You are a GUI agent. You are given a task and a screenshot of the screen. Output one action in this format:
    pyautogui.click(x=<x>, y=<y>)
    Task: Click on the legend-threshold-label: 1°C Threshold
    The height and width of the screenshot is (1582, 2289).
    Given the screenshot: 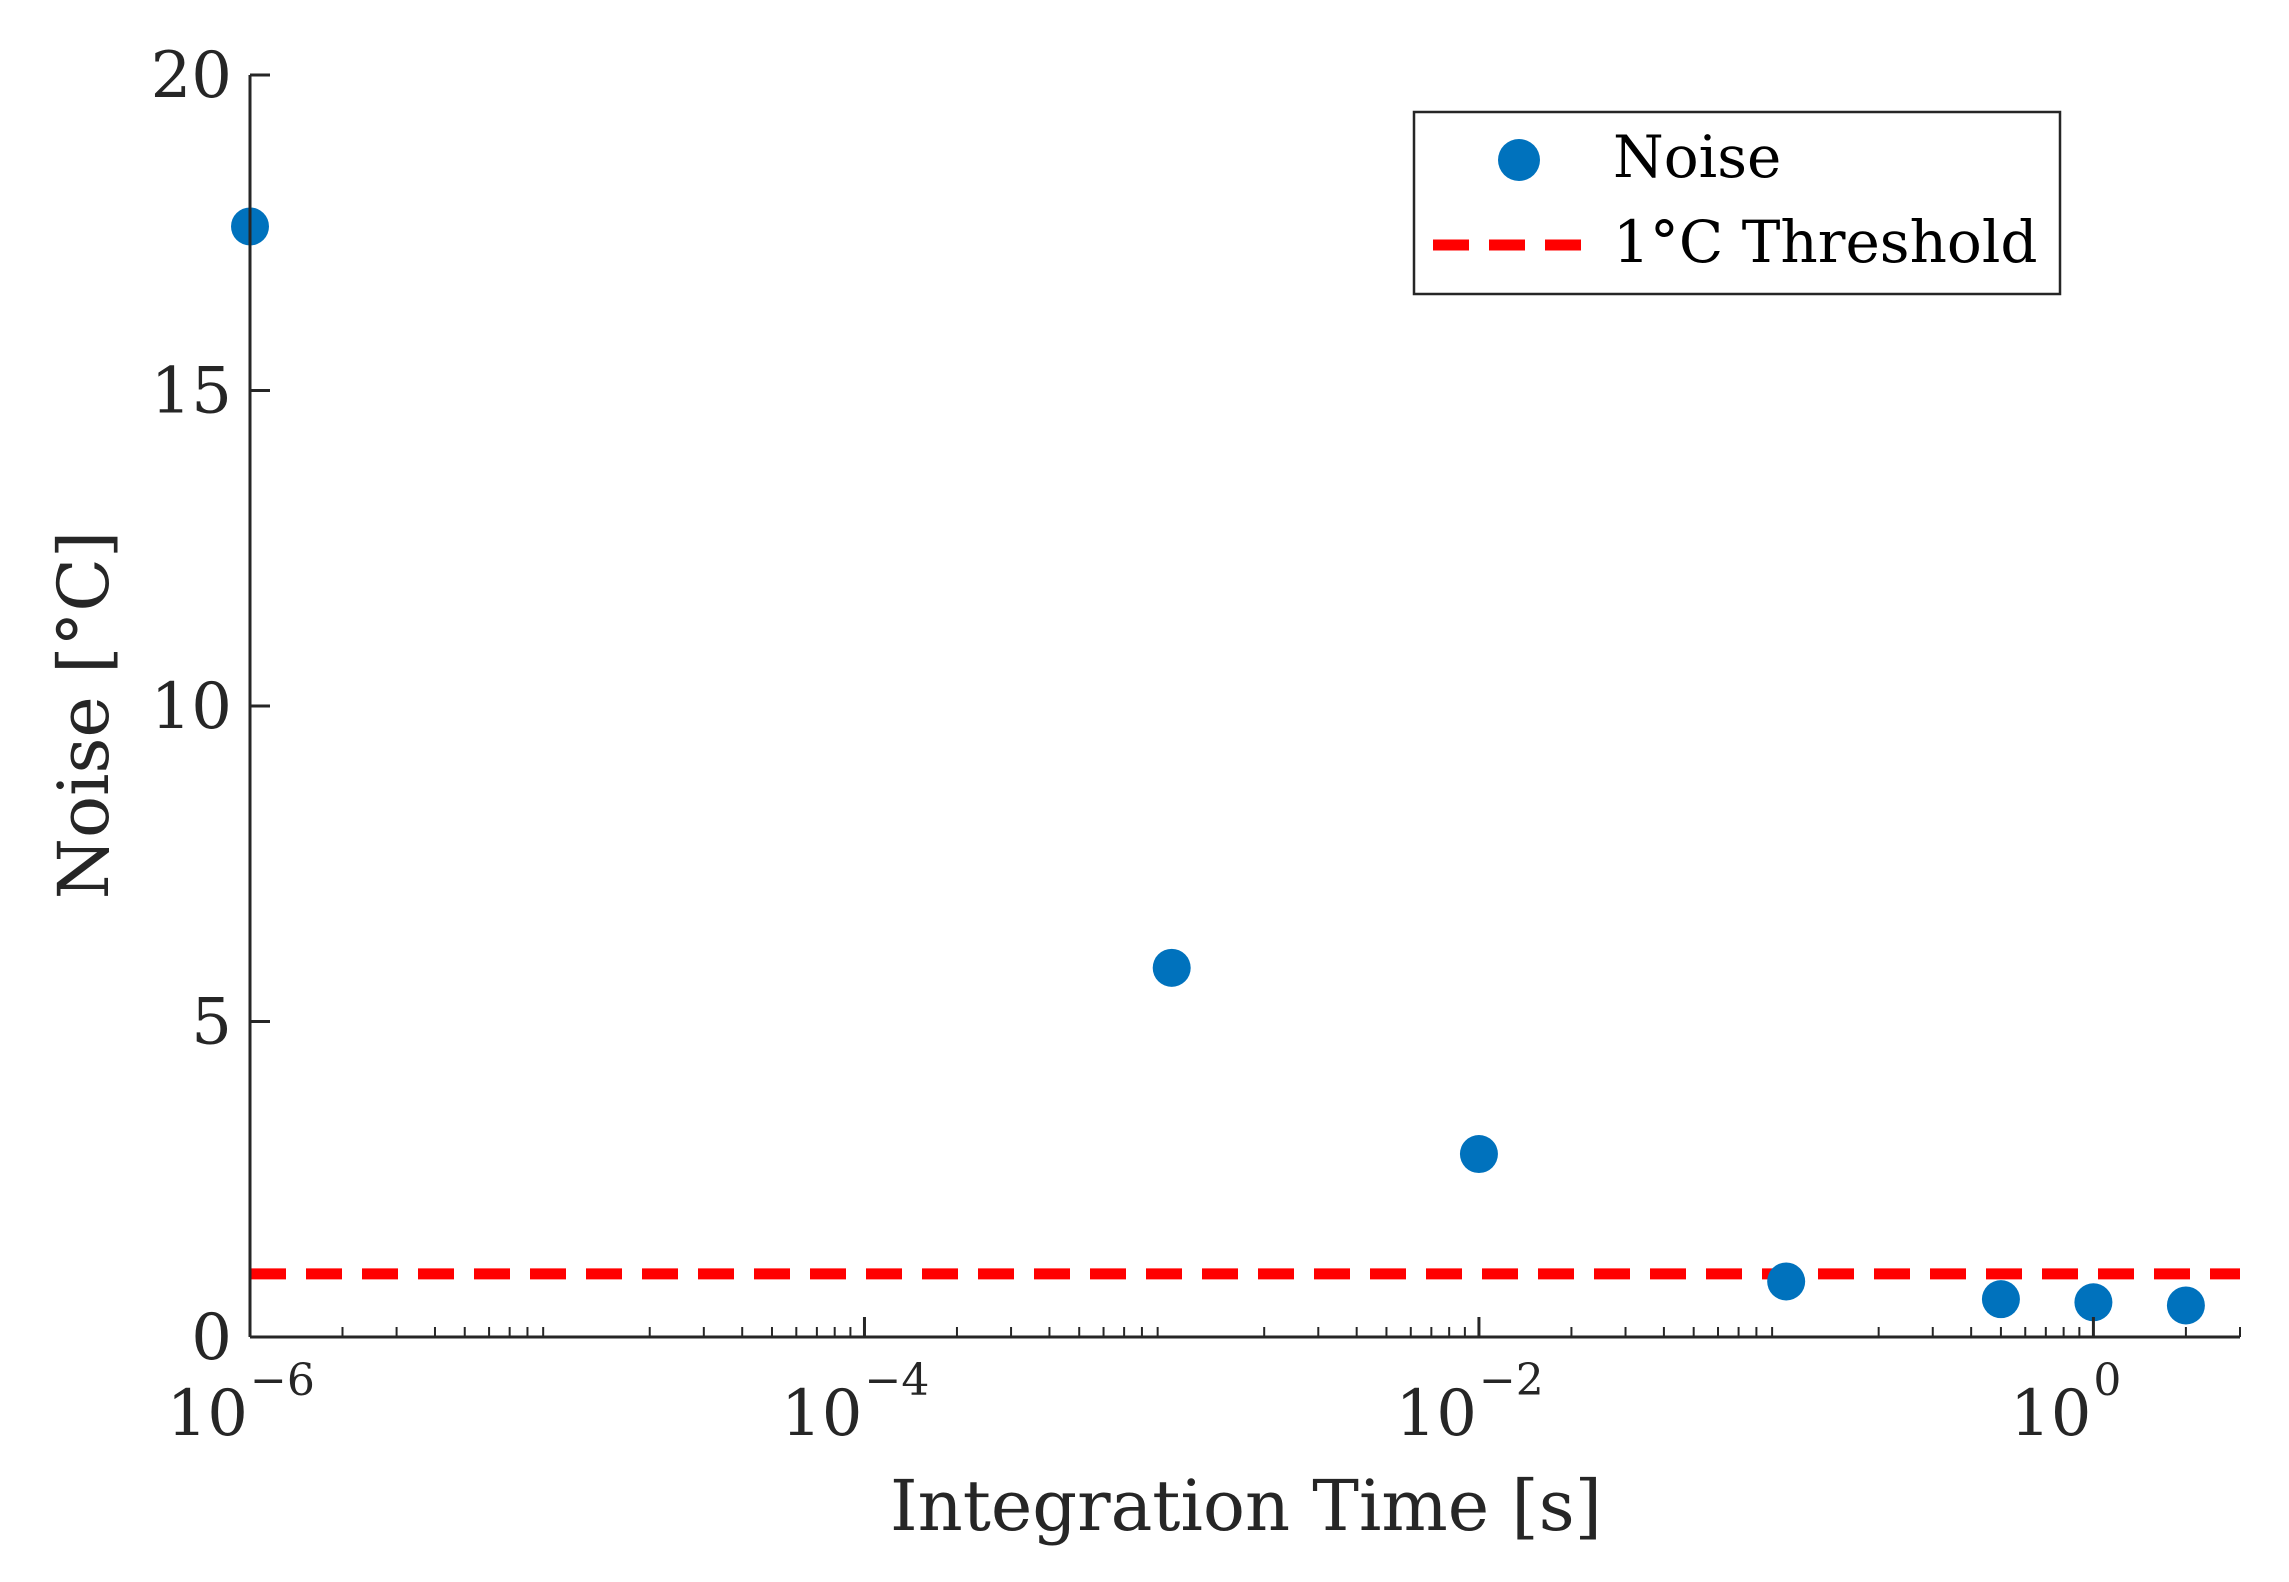 What is the action you would take?
    pyautogui.click(x=1825, y=242)
    